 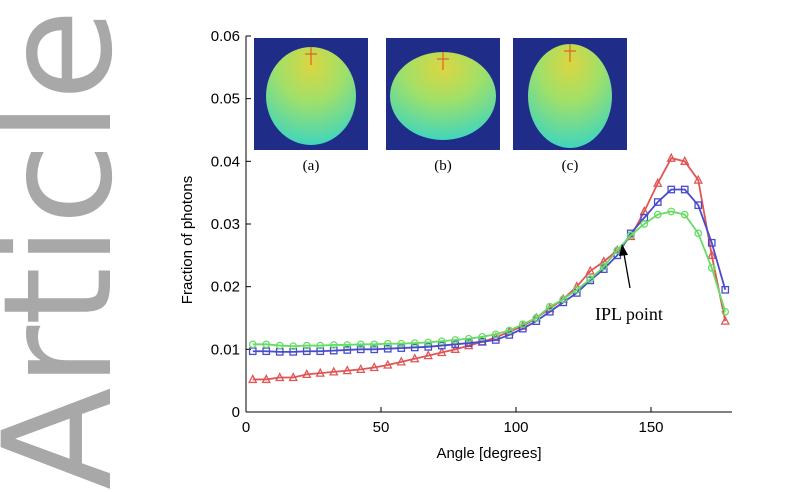 I want to click on inset-panel-prolate: (c), so click(x=570, y=106).